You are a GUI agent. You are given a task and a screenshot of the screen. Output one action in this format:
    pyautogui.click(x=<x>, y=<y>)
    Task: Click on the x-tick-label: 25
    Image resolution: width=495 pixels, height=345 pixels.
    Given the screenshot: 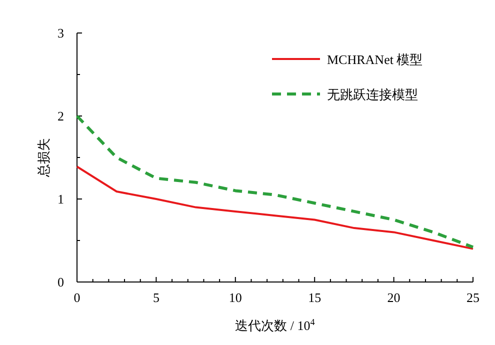 What is the action you would take?
    pyautogui.click(x=473, y=297)
    